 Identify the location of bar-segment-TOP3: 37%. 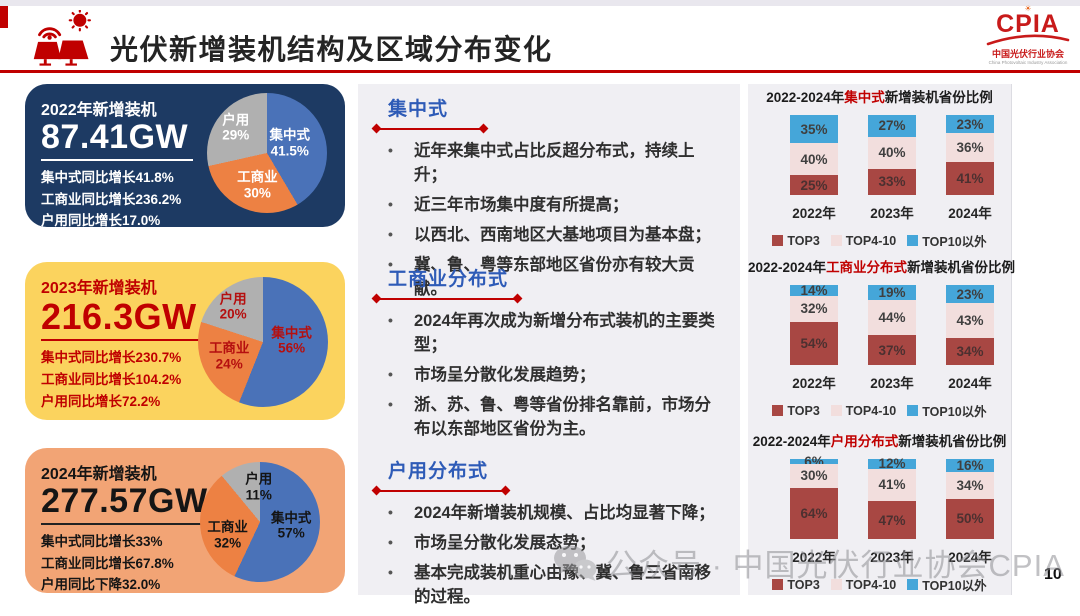
(892, 350).